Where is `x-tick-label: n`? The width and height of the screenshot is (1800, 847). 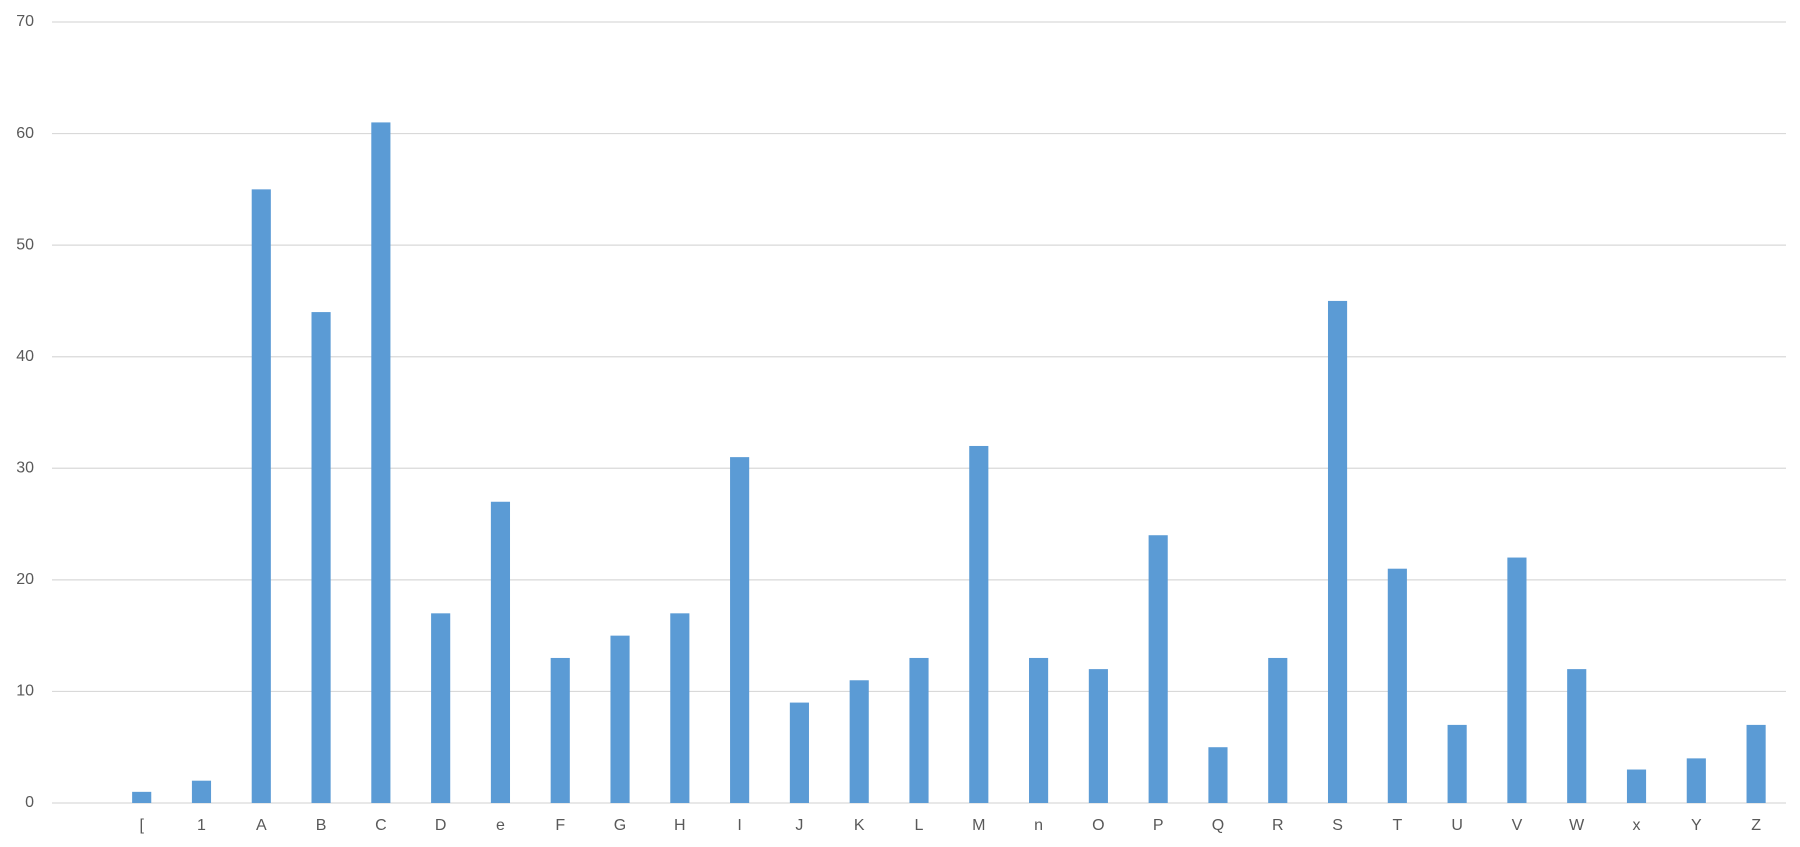 x-tick-label: n is located at coordinates (1038, 825).